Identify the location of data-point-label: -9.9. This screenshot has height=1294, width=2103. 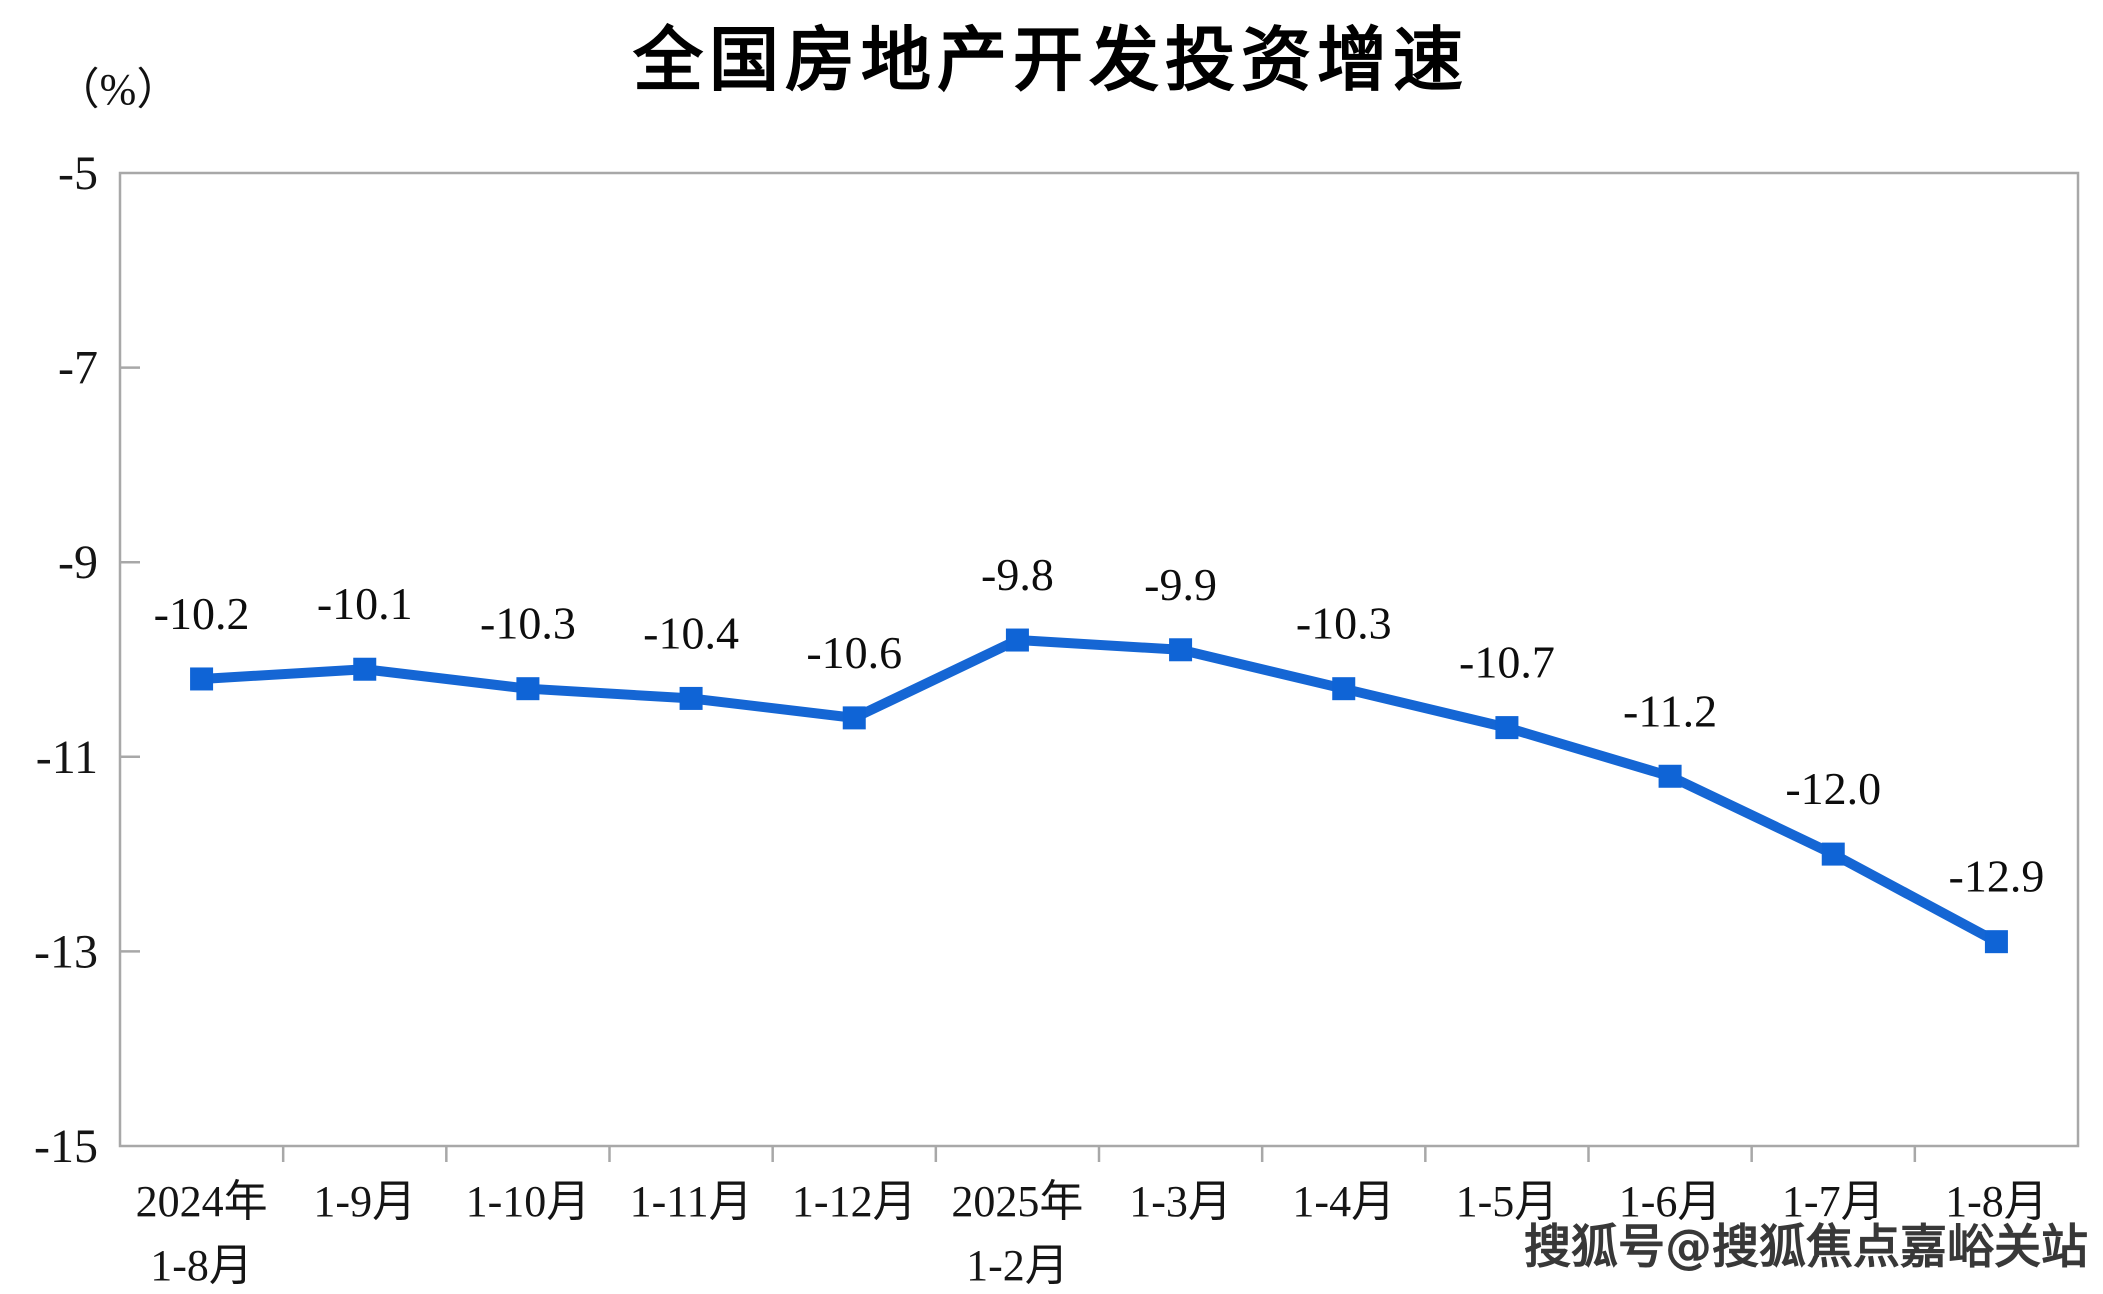
(1180, 584).